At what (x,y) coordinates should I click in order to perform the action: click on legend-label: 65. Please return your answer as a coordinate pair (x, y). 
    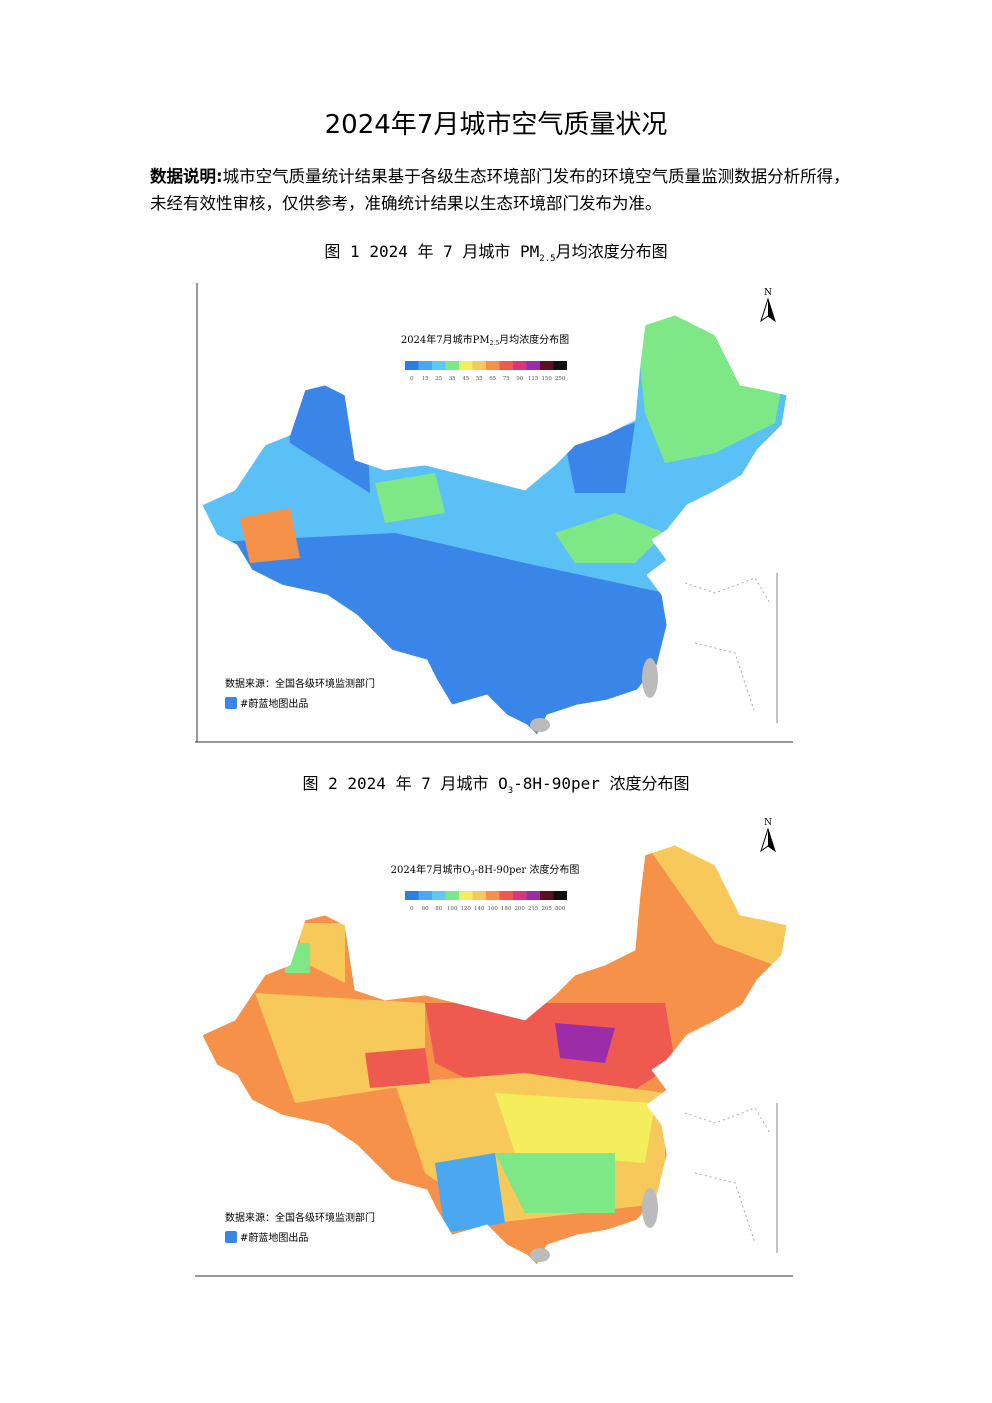
    Looking at the image, I should click on (492, 379).